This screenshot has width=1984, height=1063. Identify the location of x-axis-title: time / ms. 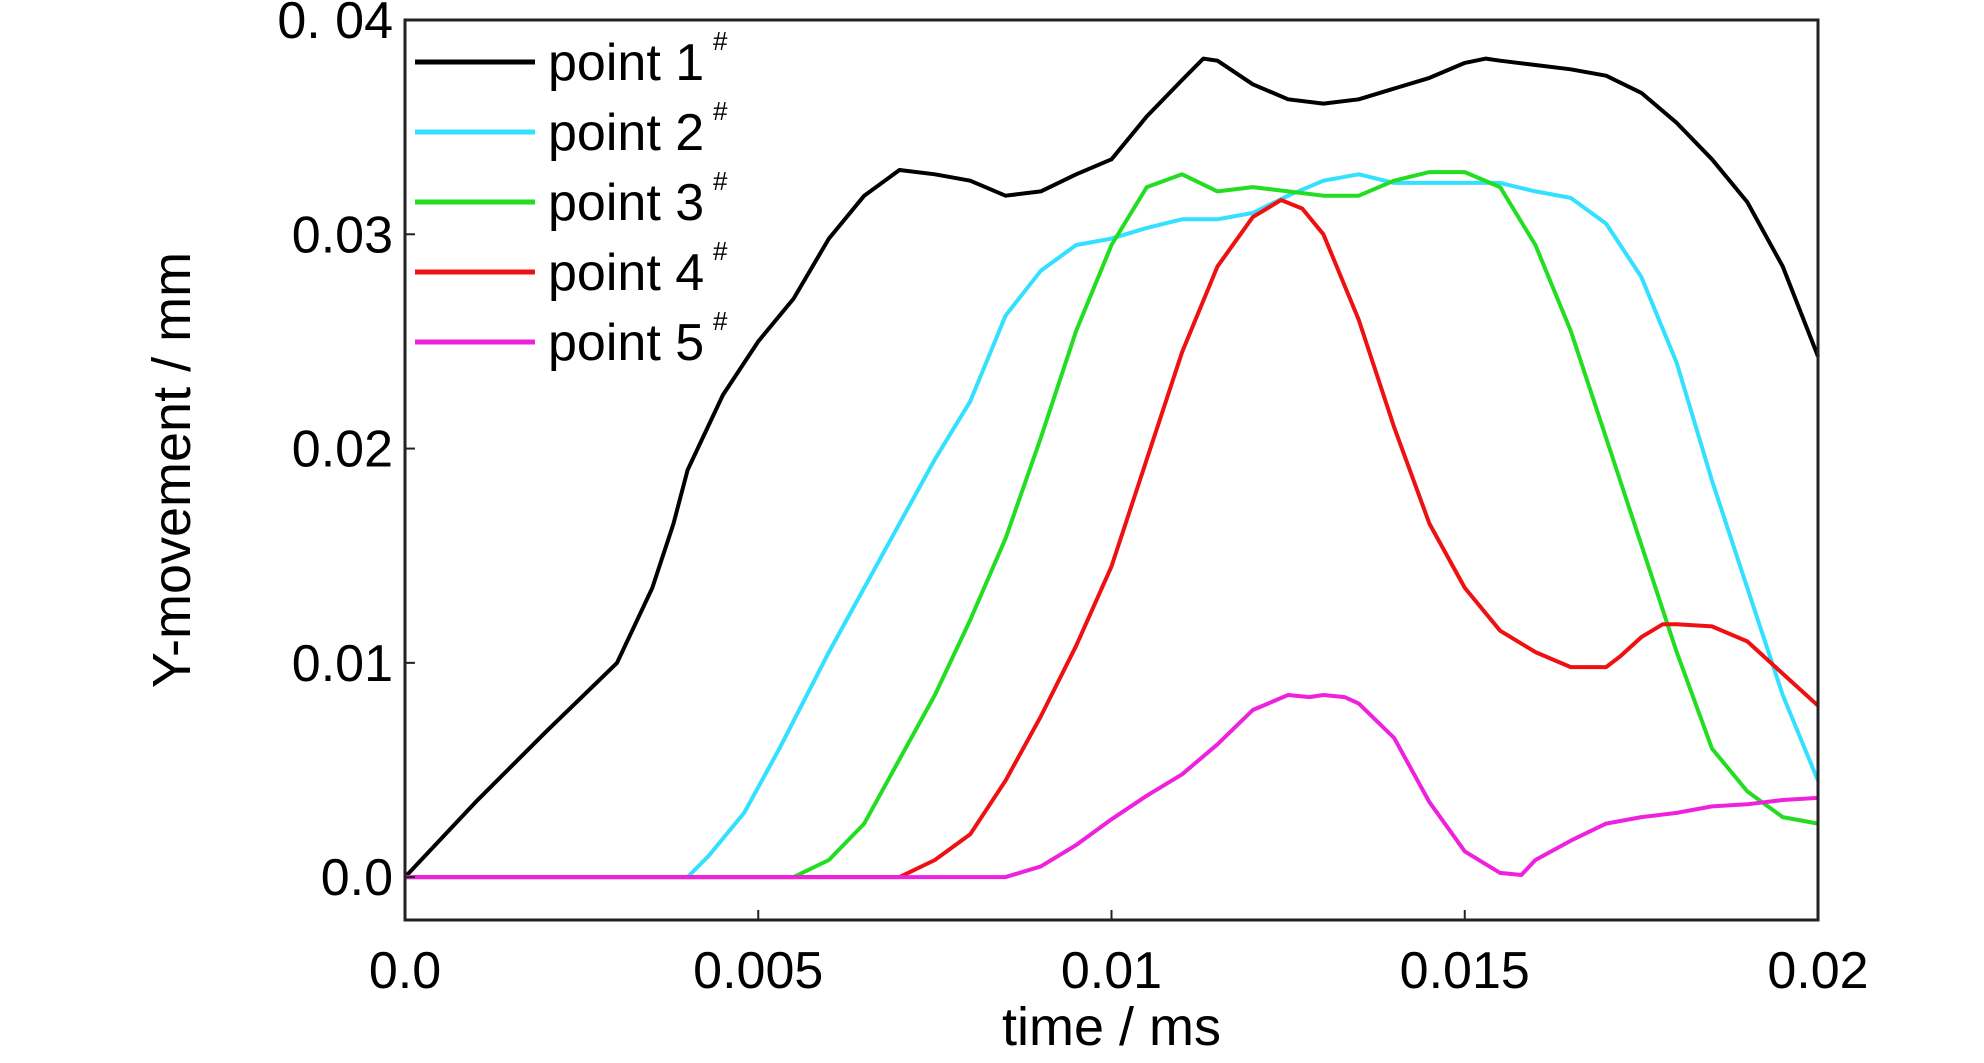
(1111, 1027).